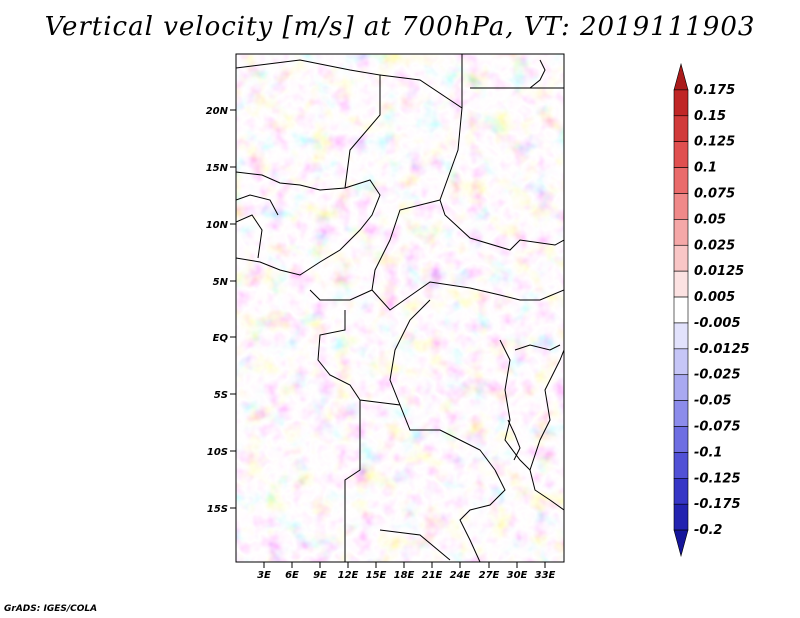 Image resolution: width=800 pixels, height=618 pixels. I want to click on lon-tick: 27E, so click(489, 571).